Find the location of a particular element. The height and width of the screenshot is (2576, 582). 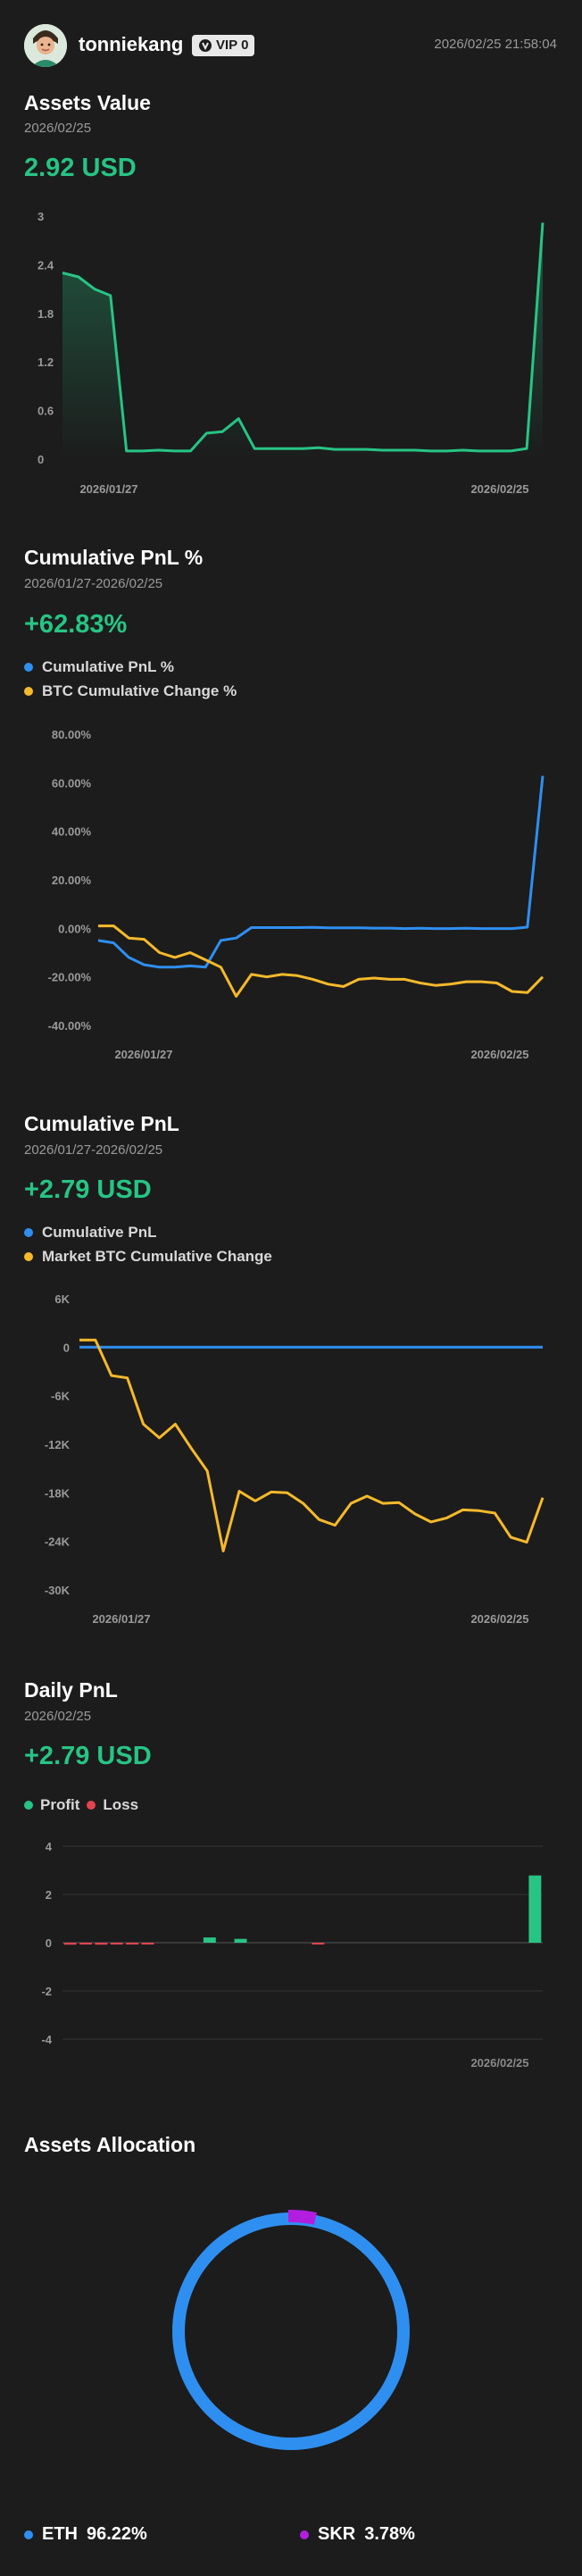

donut-slice-eth is located at coordinates (291, 2331).